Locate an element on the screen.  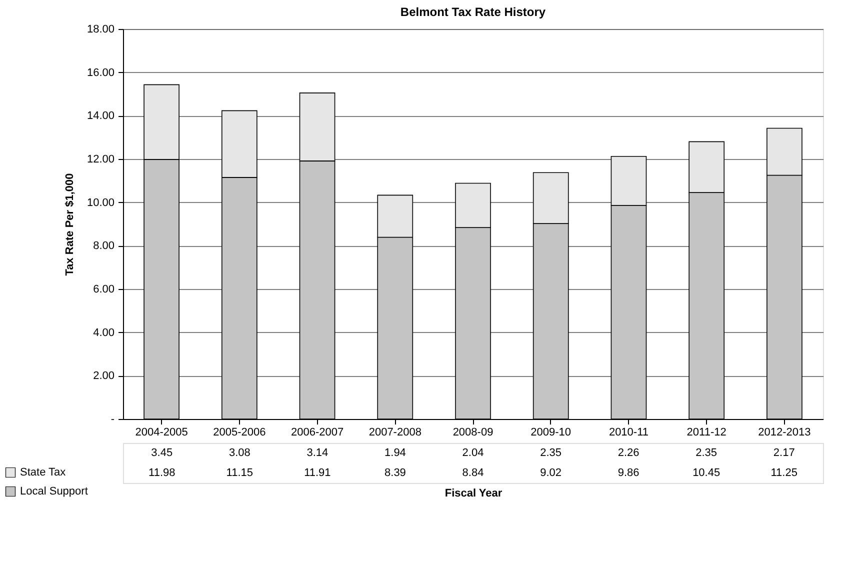
y-tick-label: 6.00 is located at coordinates (103, 290).